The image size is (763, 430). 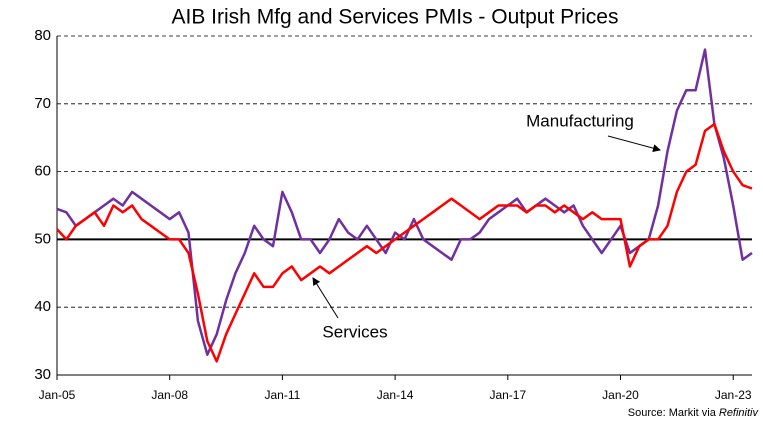 I want to click on x-tick-label: Jan-17, so click(x=507, y=395).